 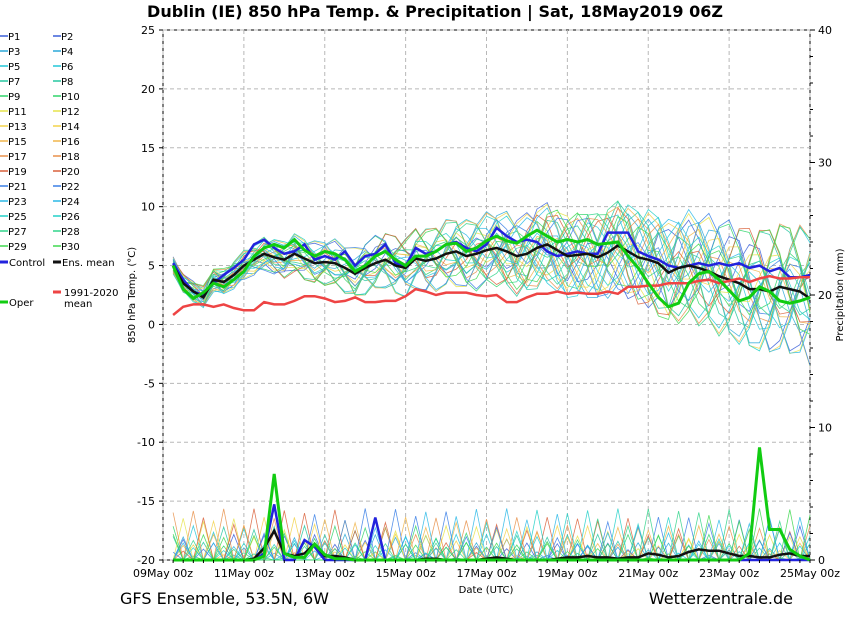 What do you see at coordinates (70, 232) in the screenshot?
I see `legend-label: P28` at bounding box center [70, 232].